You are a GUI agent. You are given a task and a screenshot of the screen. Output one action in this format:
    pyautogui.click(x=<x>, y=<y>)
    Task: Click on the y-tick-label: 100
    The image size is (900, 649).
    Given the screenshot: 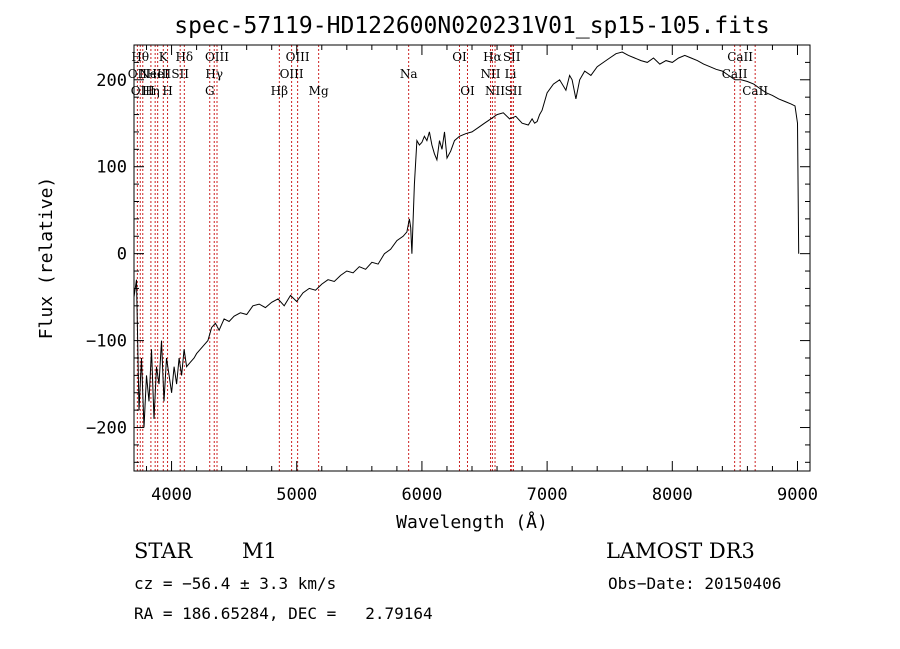 What is the action you would take?
    pyautogui.click(x=111, y=168)
    